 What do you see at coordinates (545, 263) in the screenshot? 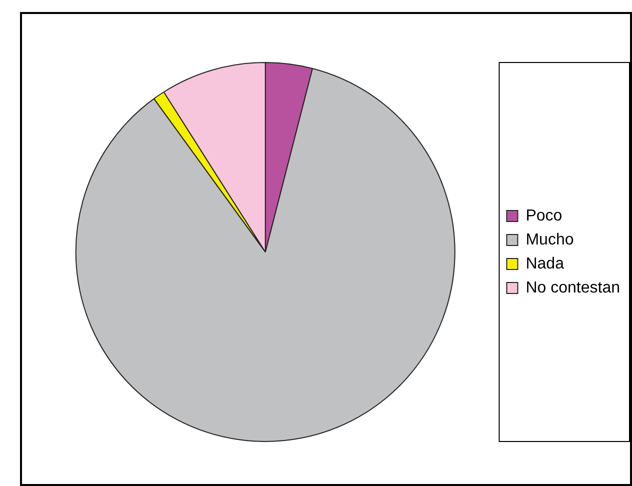
I see `legend-label: Nada` at bounding box center [545, 263].